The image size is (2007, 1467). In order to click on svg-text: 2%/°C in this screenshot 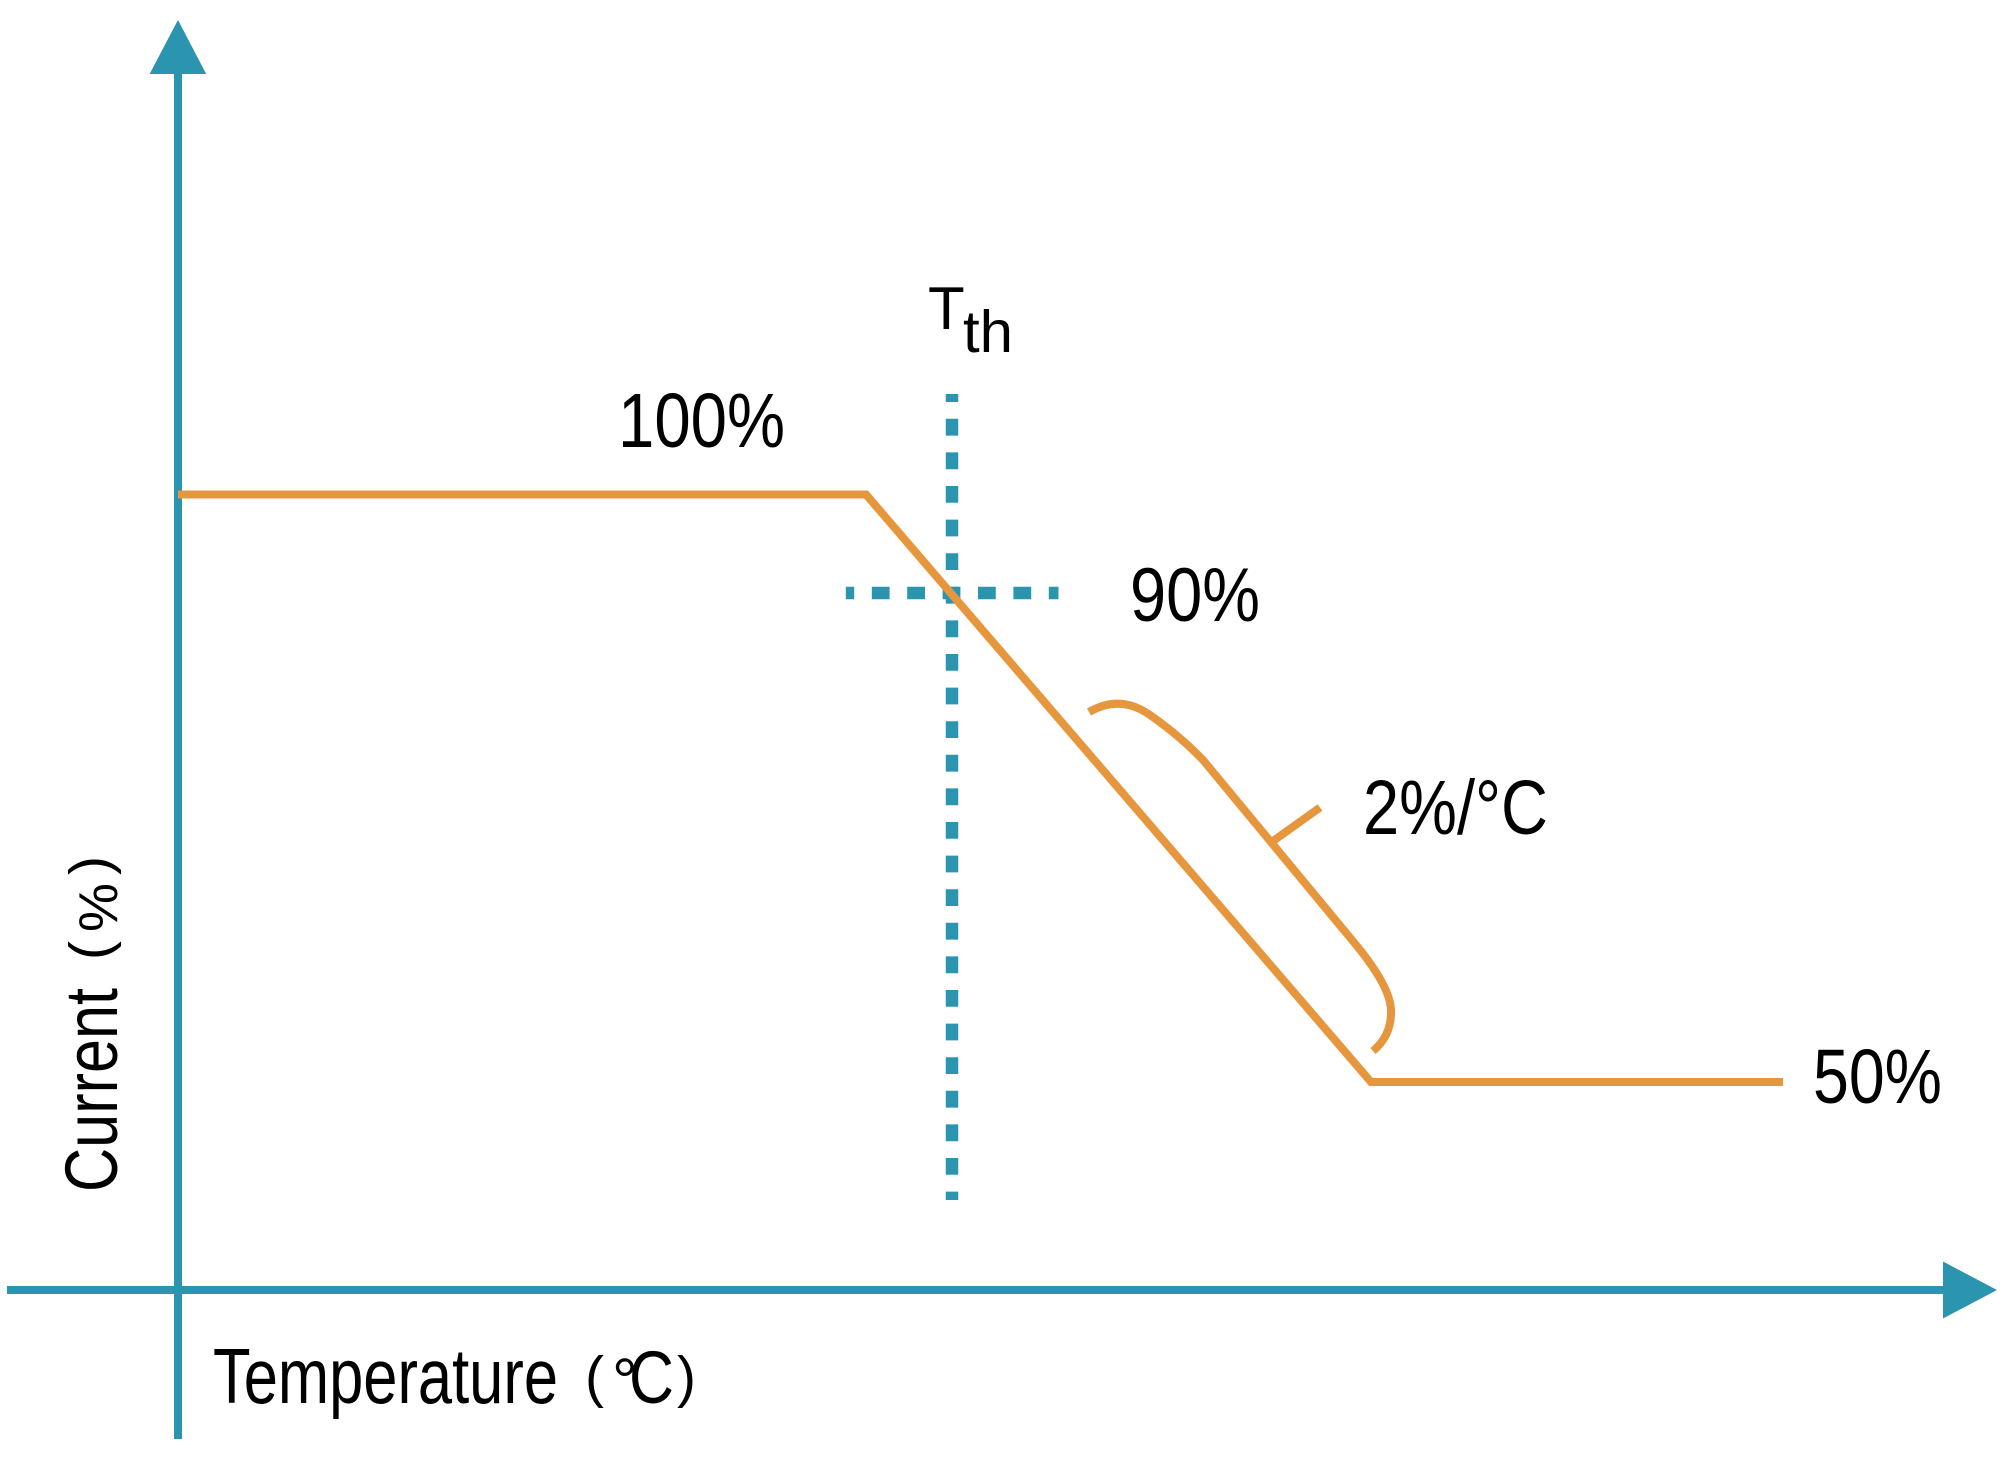, I will do `click(1455, 808)`.